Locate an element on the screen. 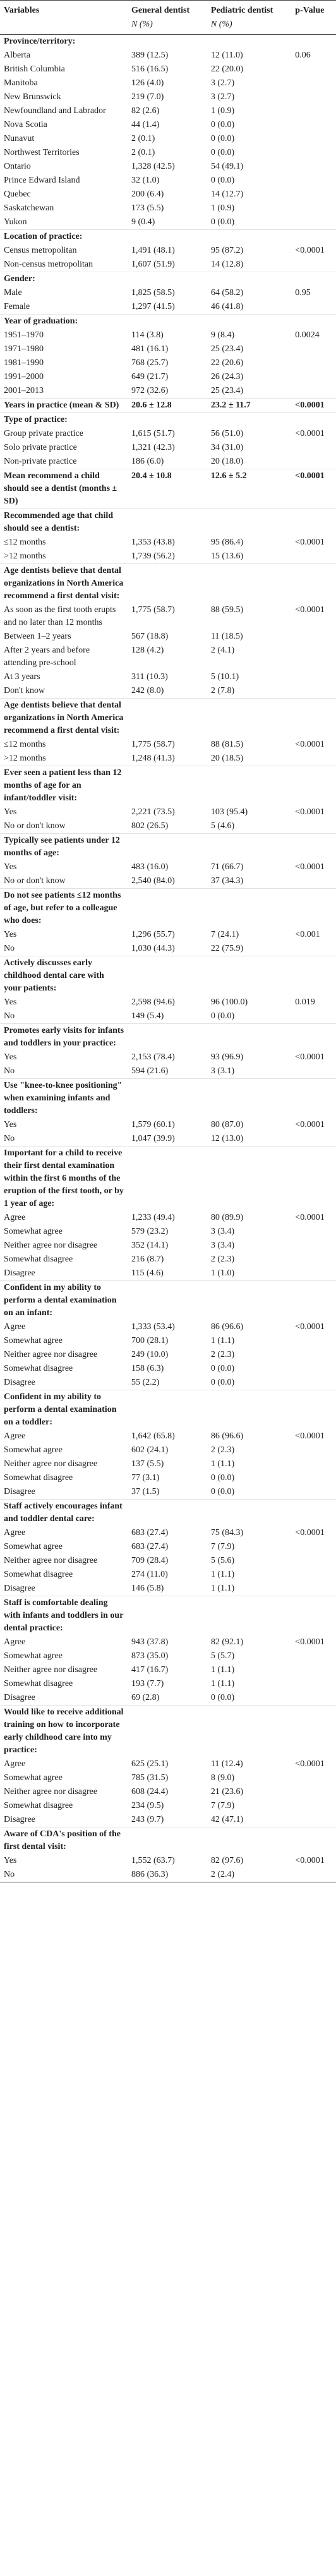 Image resolution: width=336 pixels, height=2576 pixels. label-cell: ≤12 months is located at coordinates (25, 744).